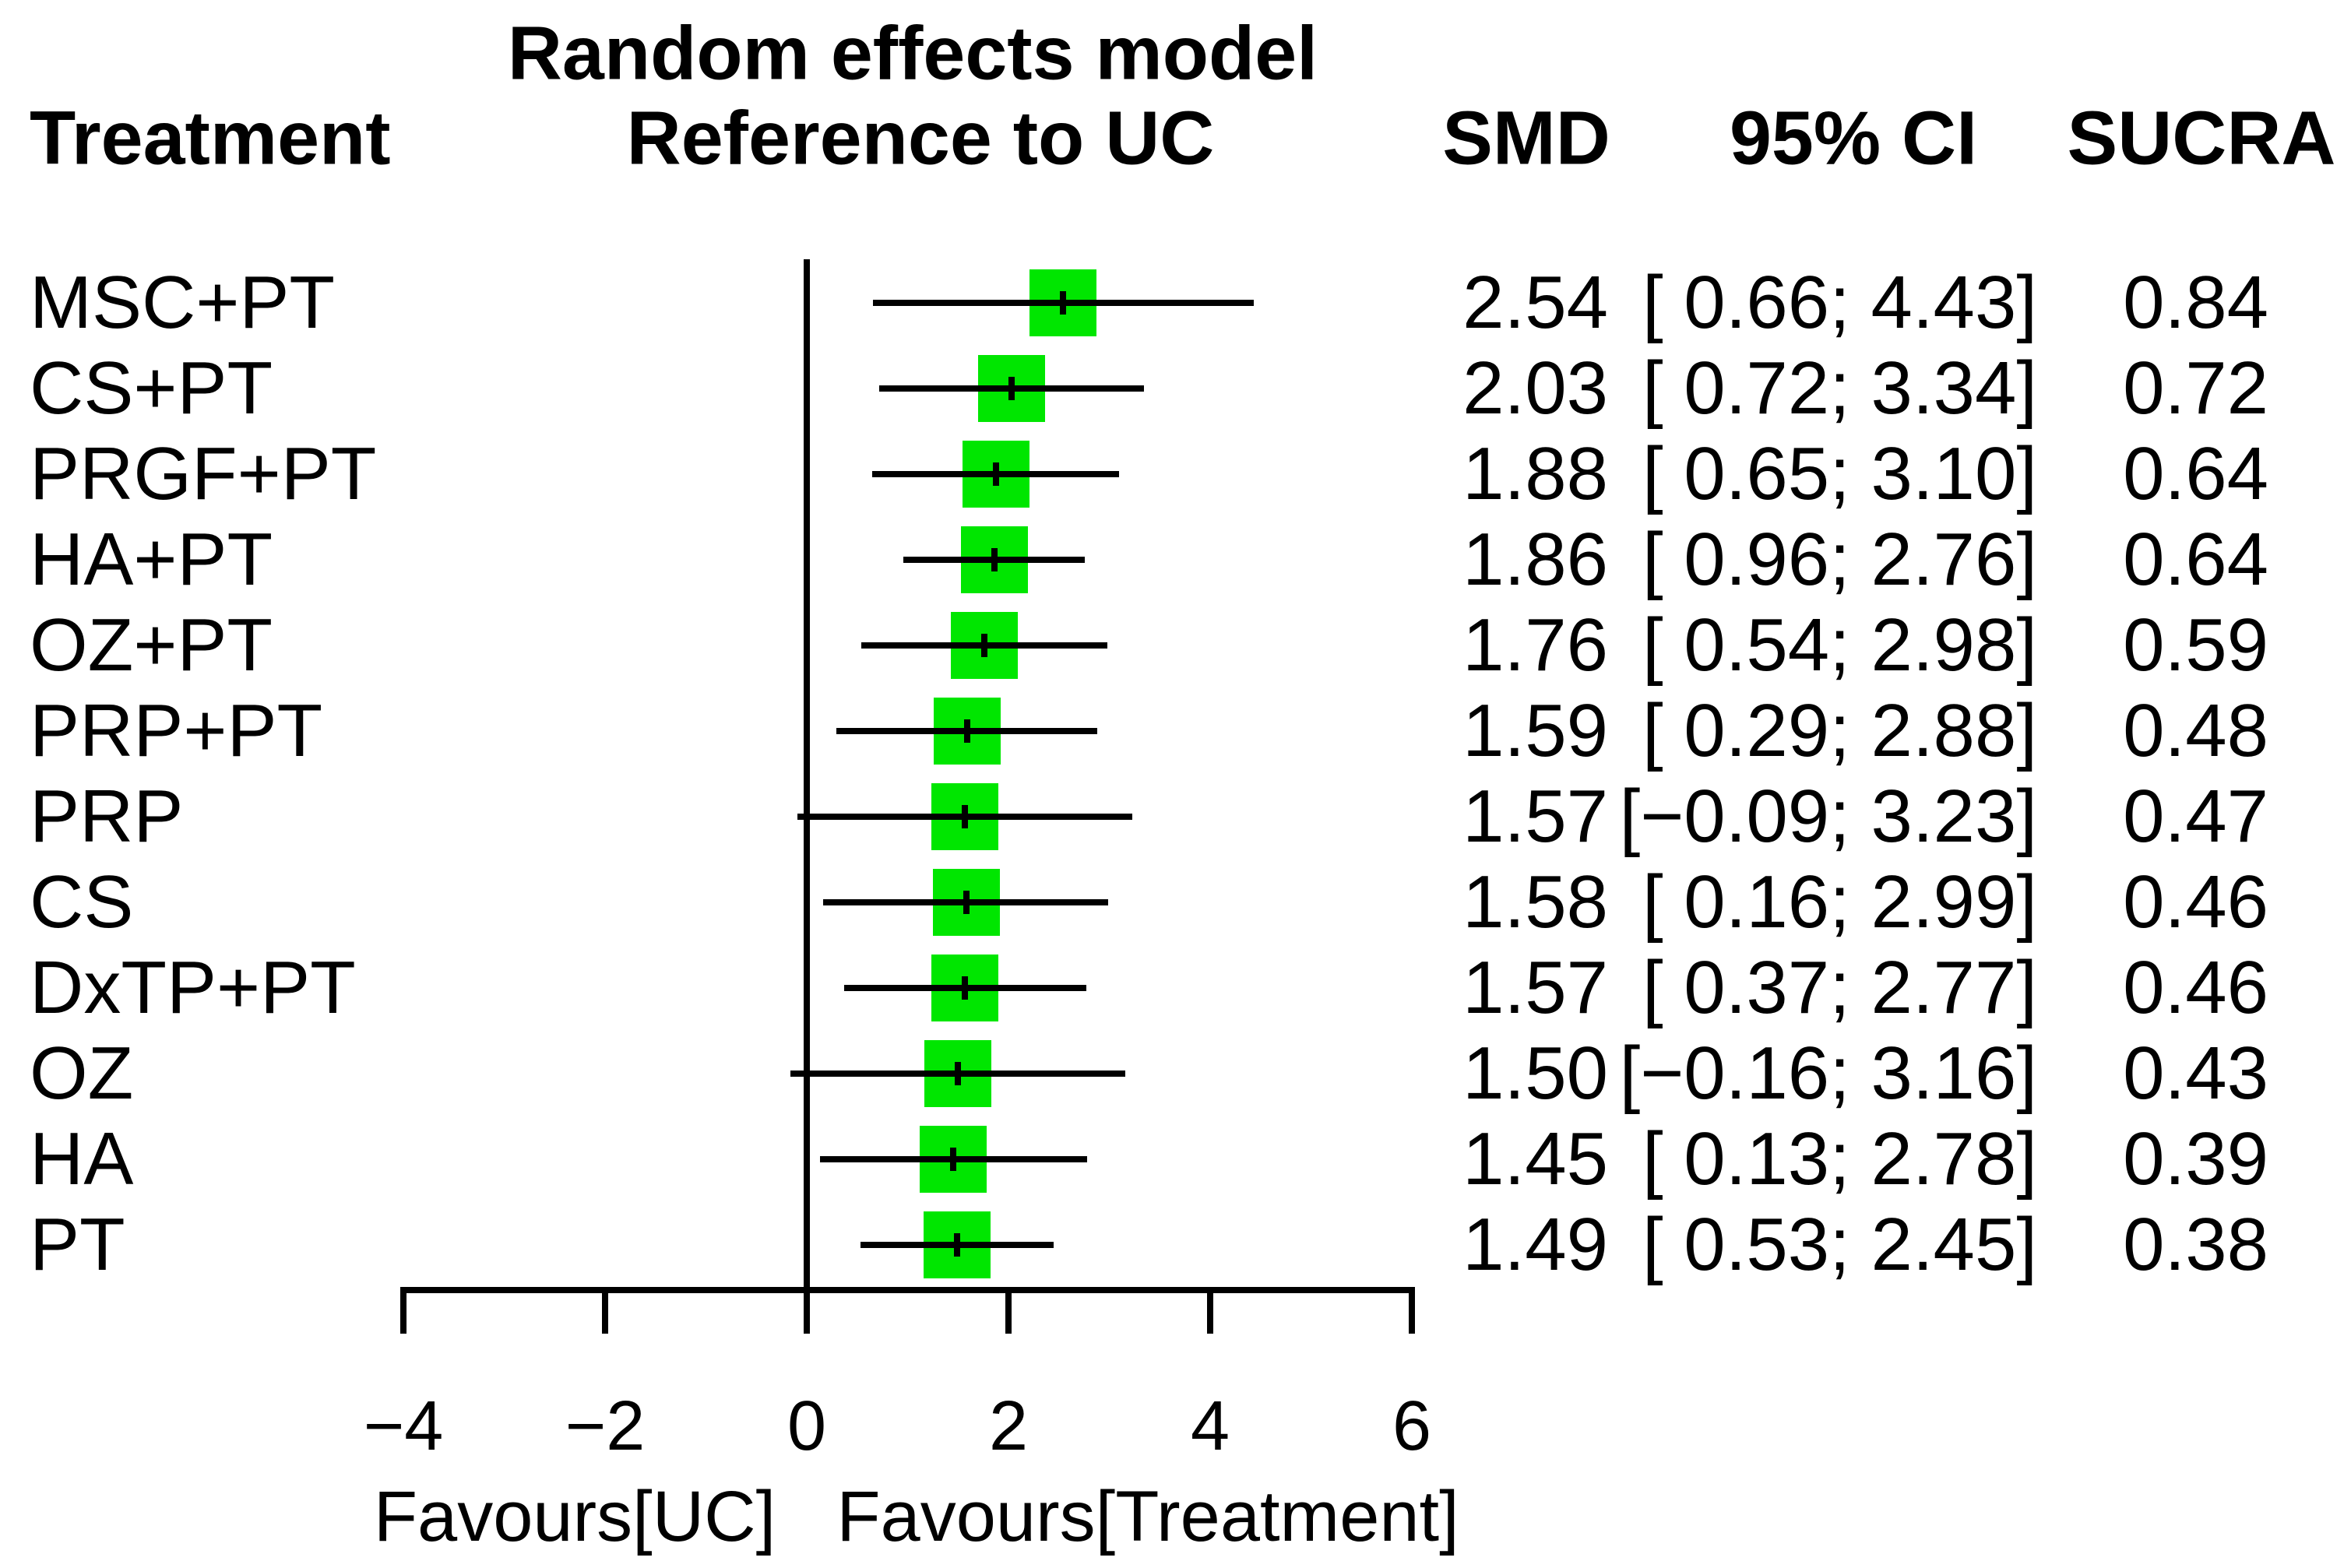  I want to click on treatment-label: HA, so click(82, 1159).